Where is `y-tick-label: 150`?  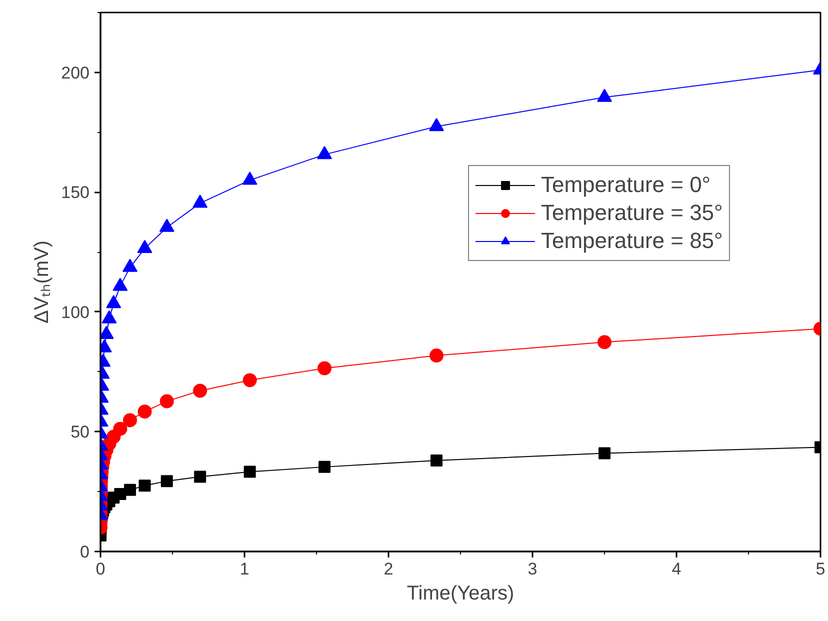
y-tick-label: 150 is located at coordinates (75, 192).